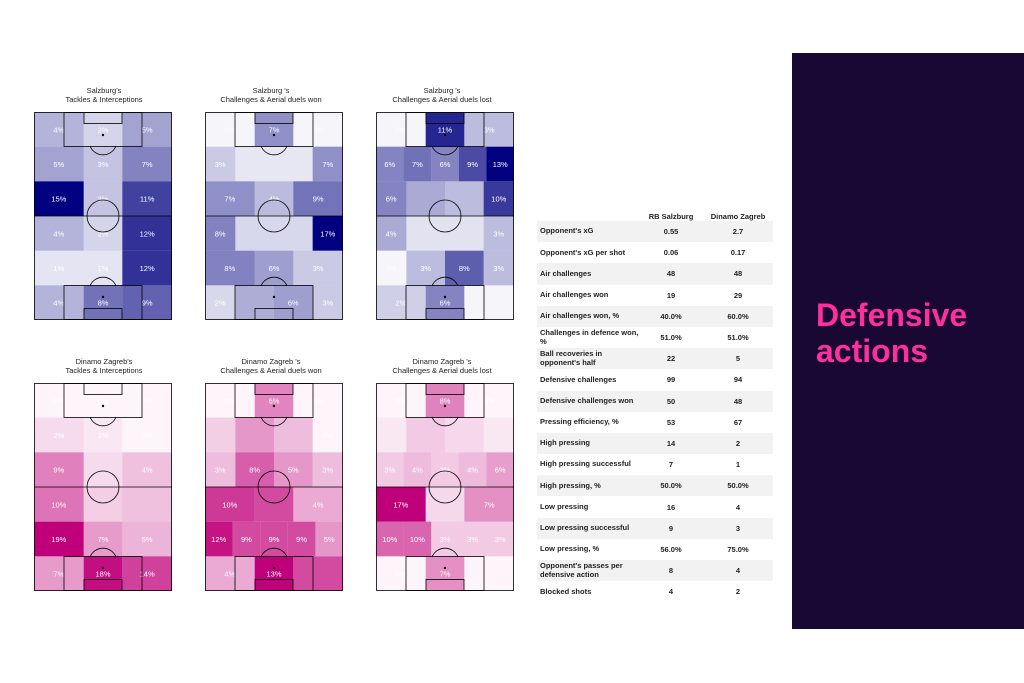  I want to click on stats-row: Low pressing successful 9 3, so click(655, 528).